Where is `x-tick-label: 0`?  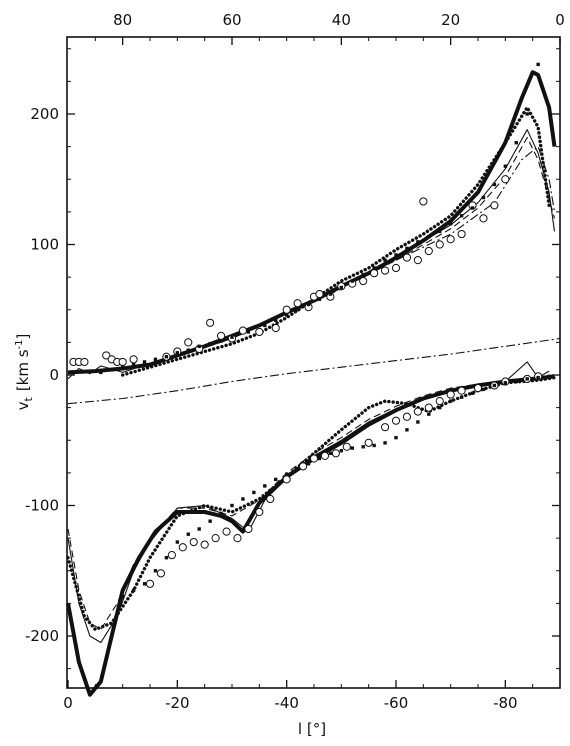
x-tick-label: 0 is located at coordinates (68, 703).